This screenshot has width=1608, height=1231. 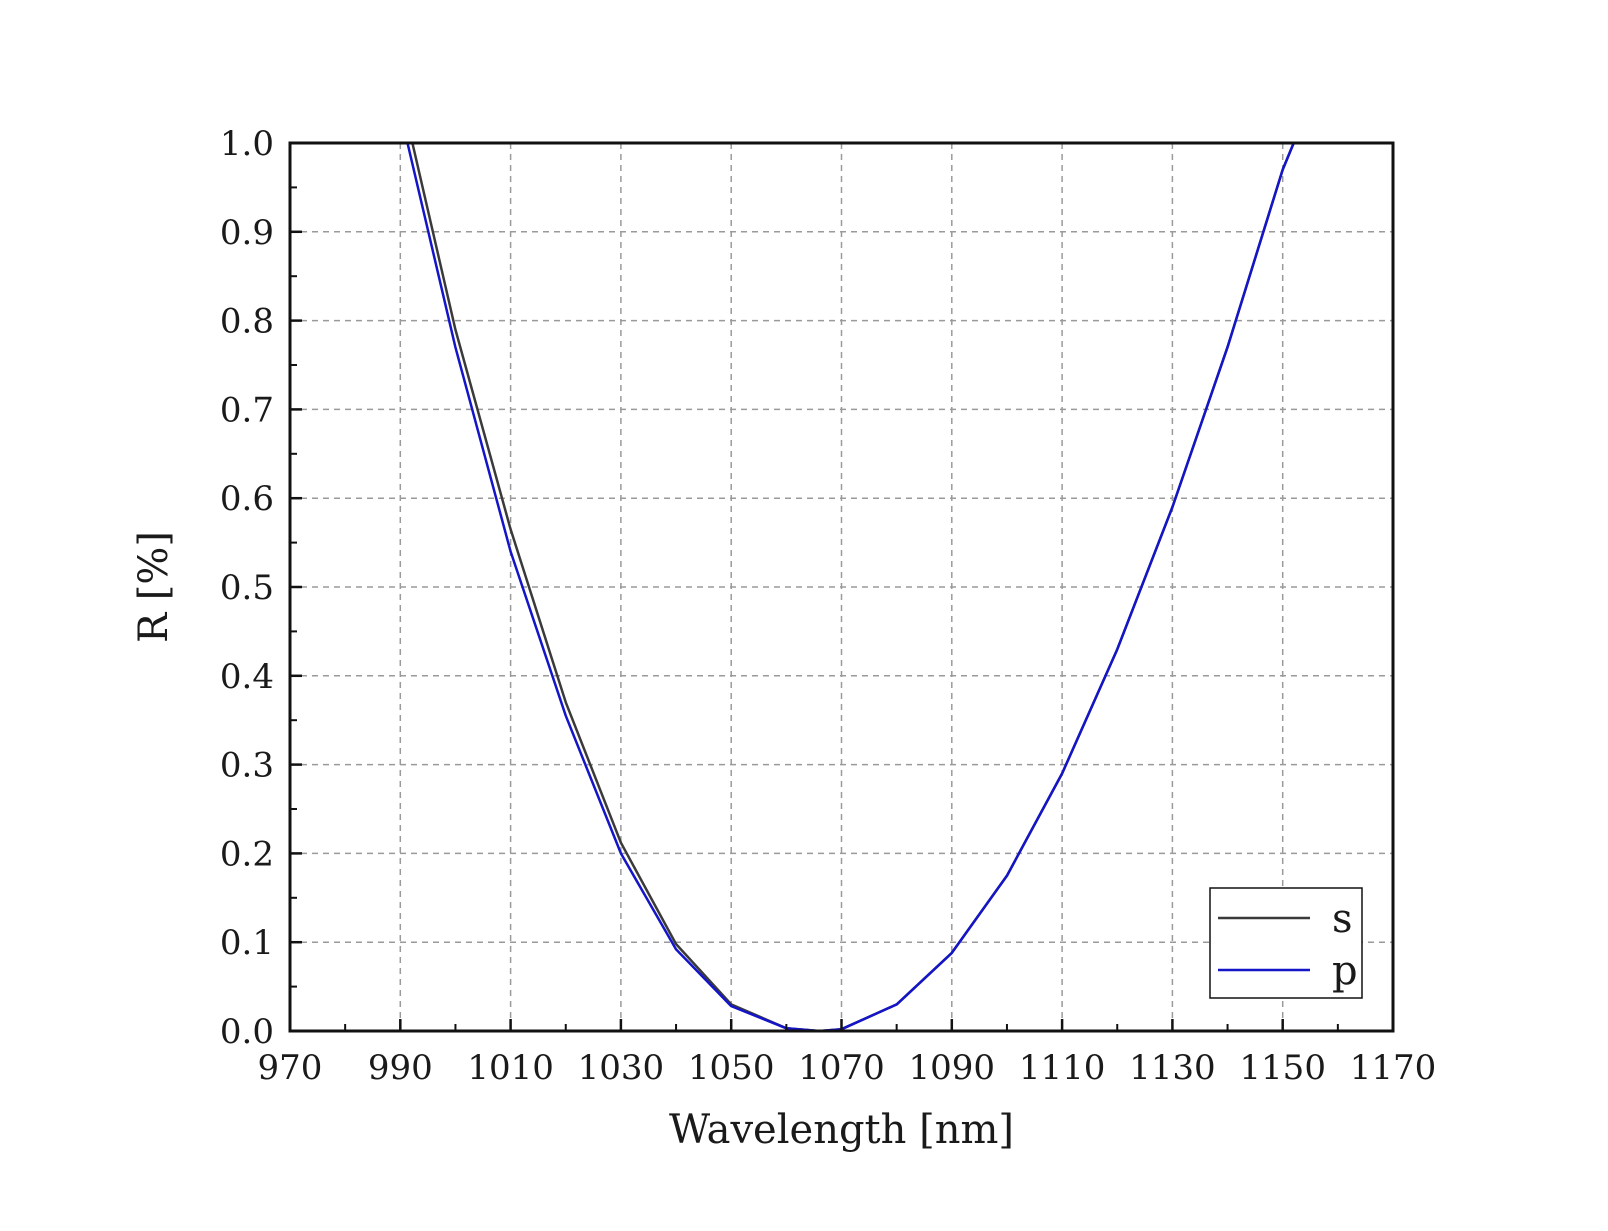 I want to click on y-tick-label: 0.7, so click(x=247, y=410).